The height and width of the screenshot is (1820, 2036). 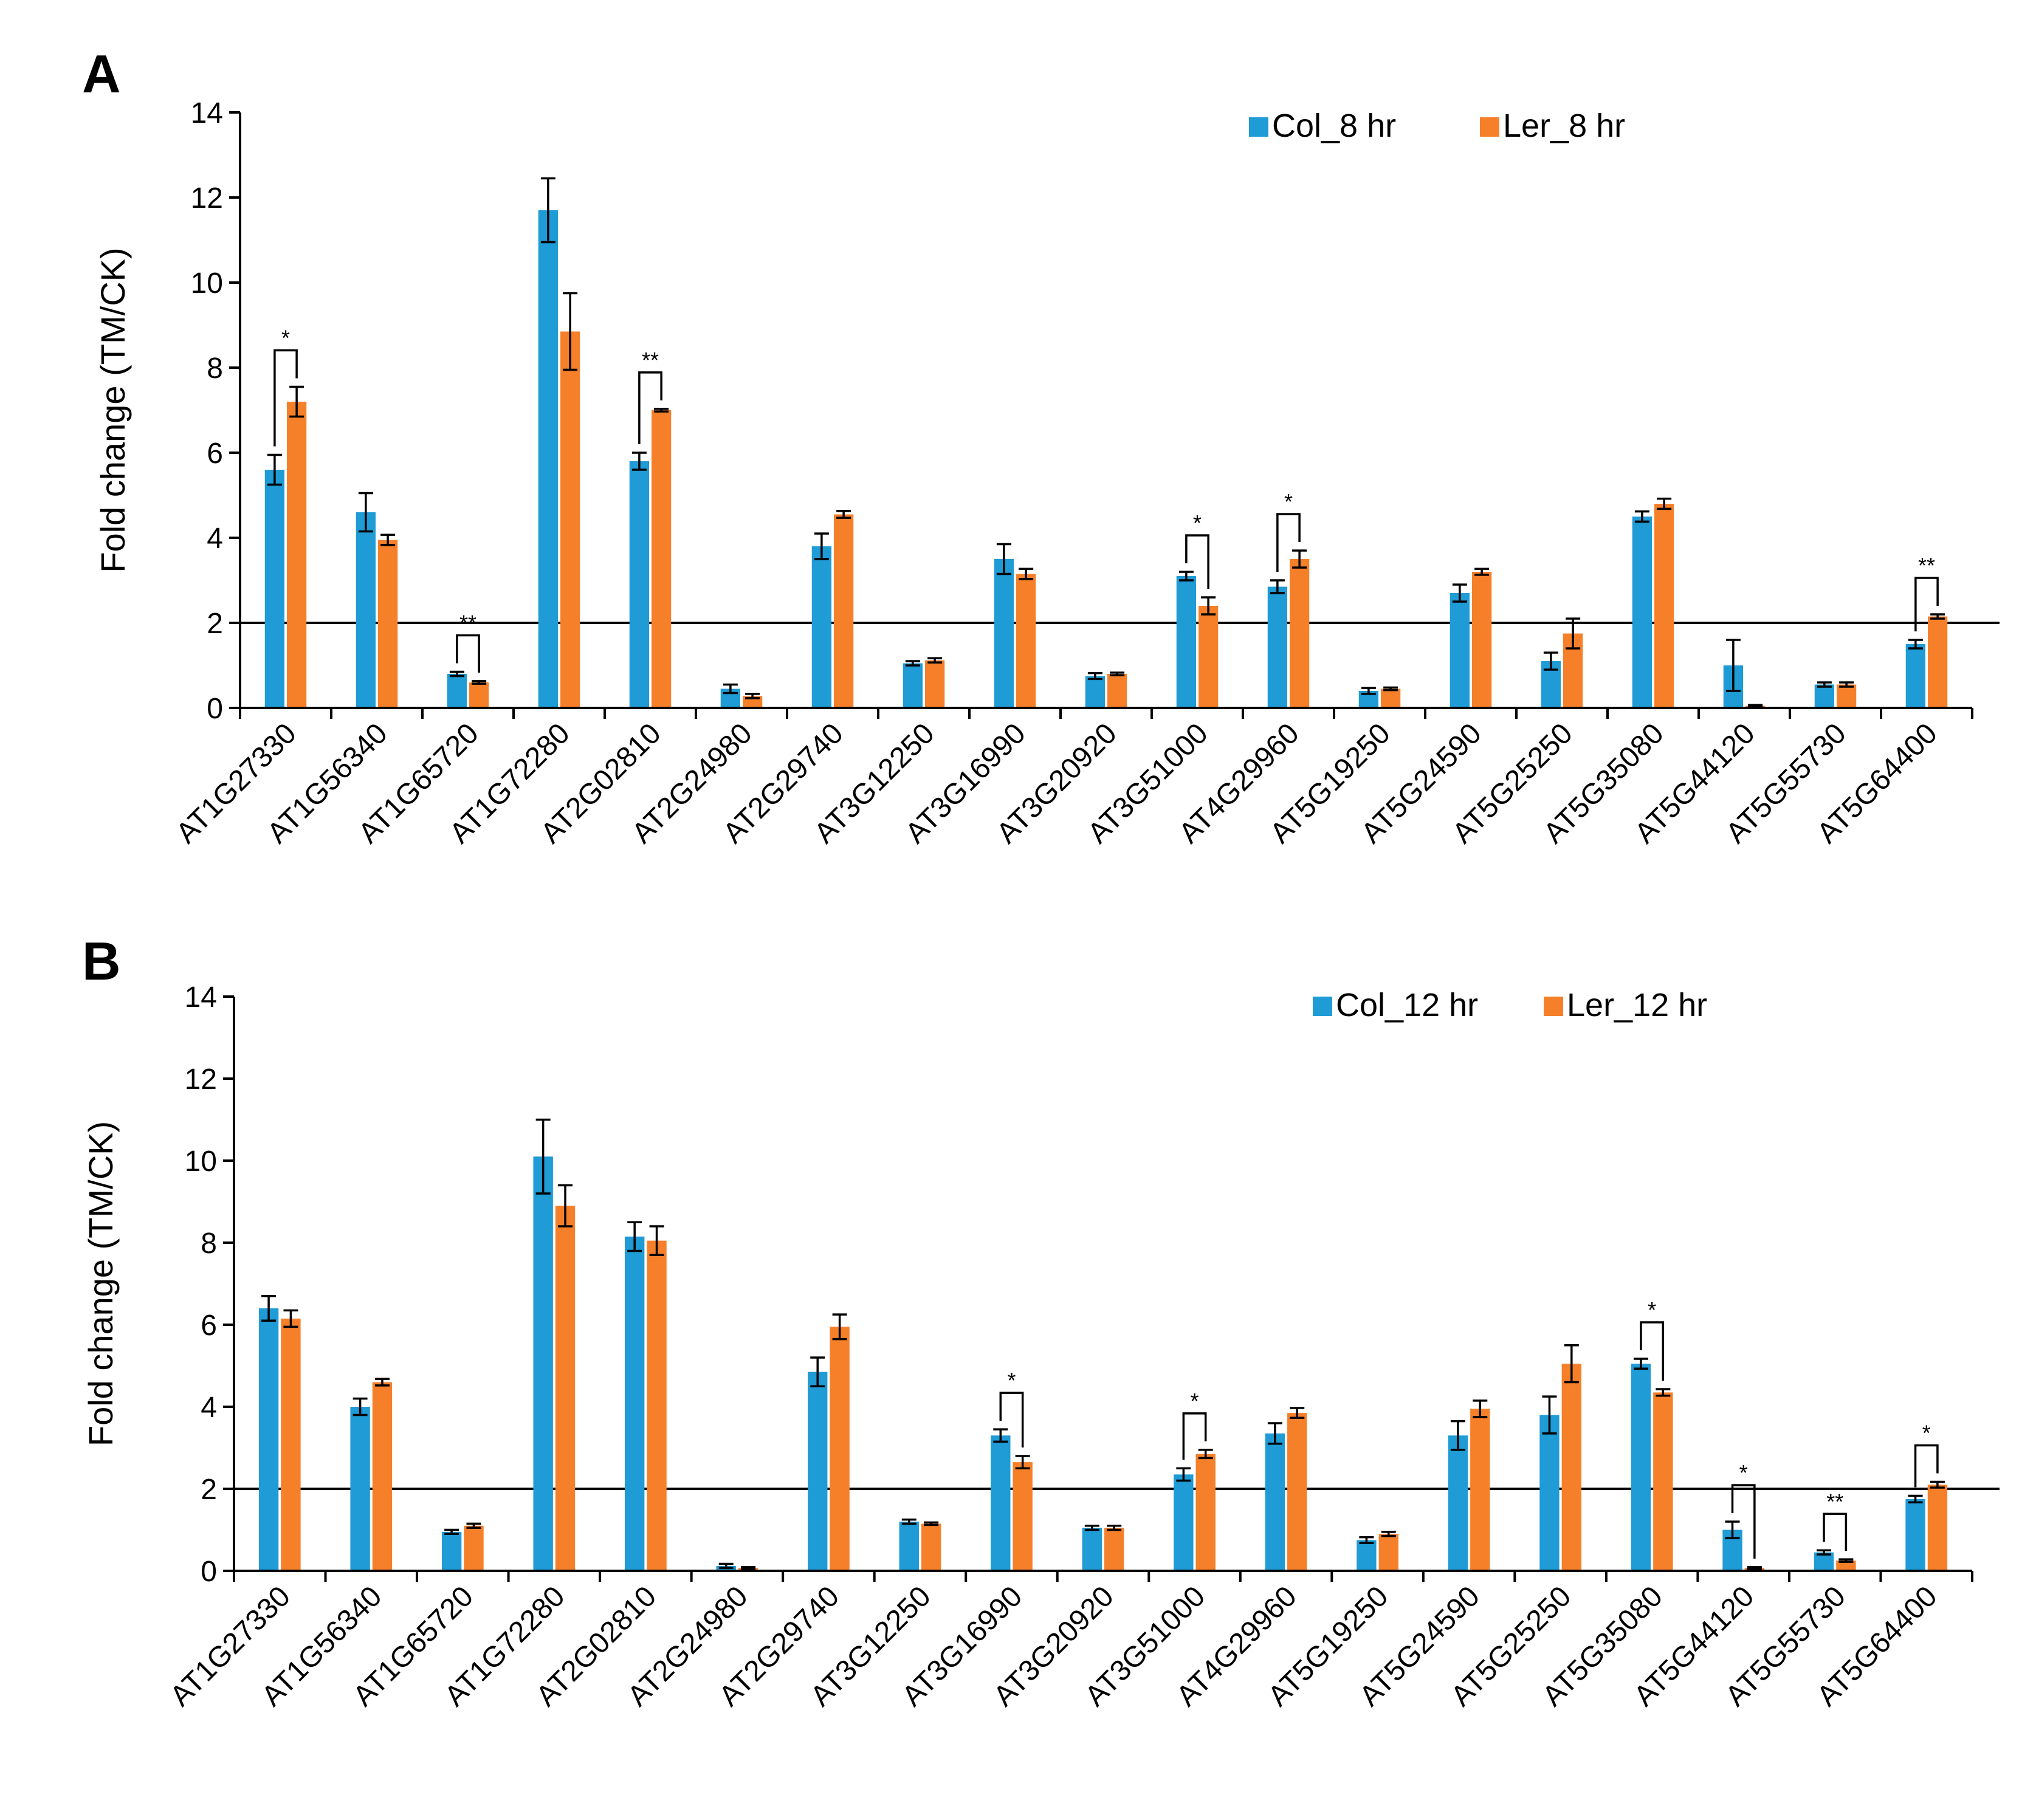 What do you see at coordinates (752, 696) in the screenshot?
I see `panel-a-errorbar-Ler_8 hr-AT2G24980` at bounding box center [752, 696].